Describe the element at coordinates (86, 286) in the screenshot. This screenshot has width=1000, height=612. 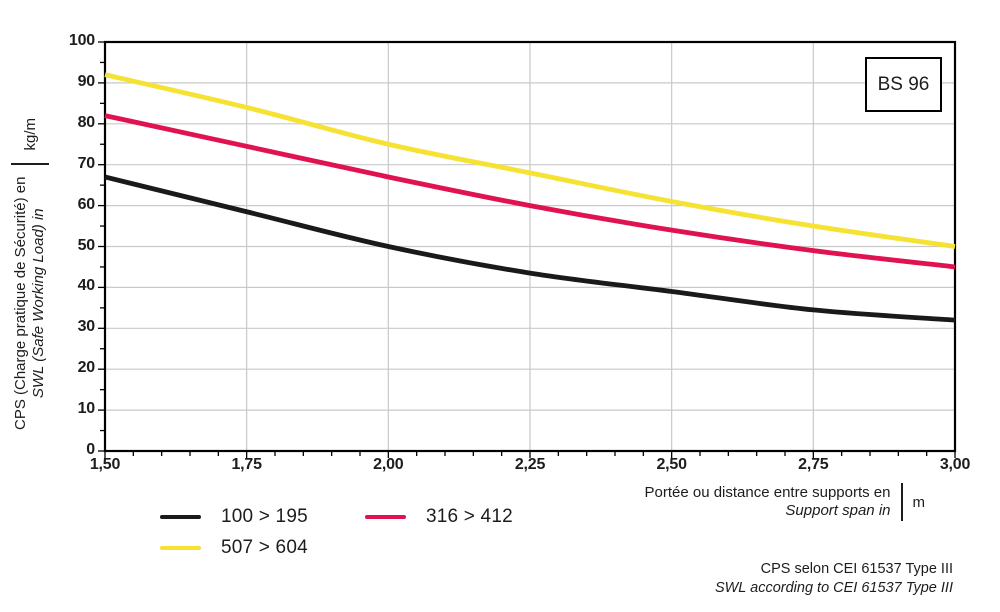
I see `y-tick-label: 40` at that location.